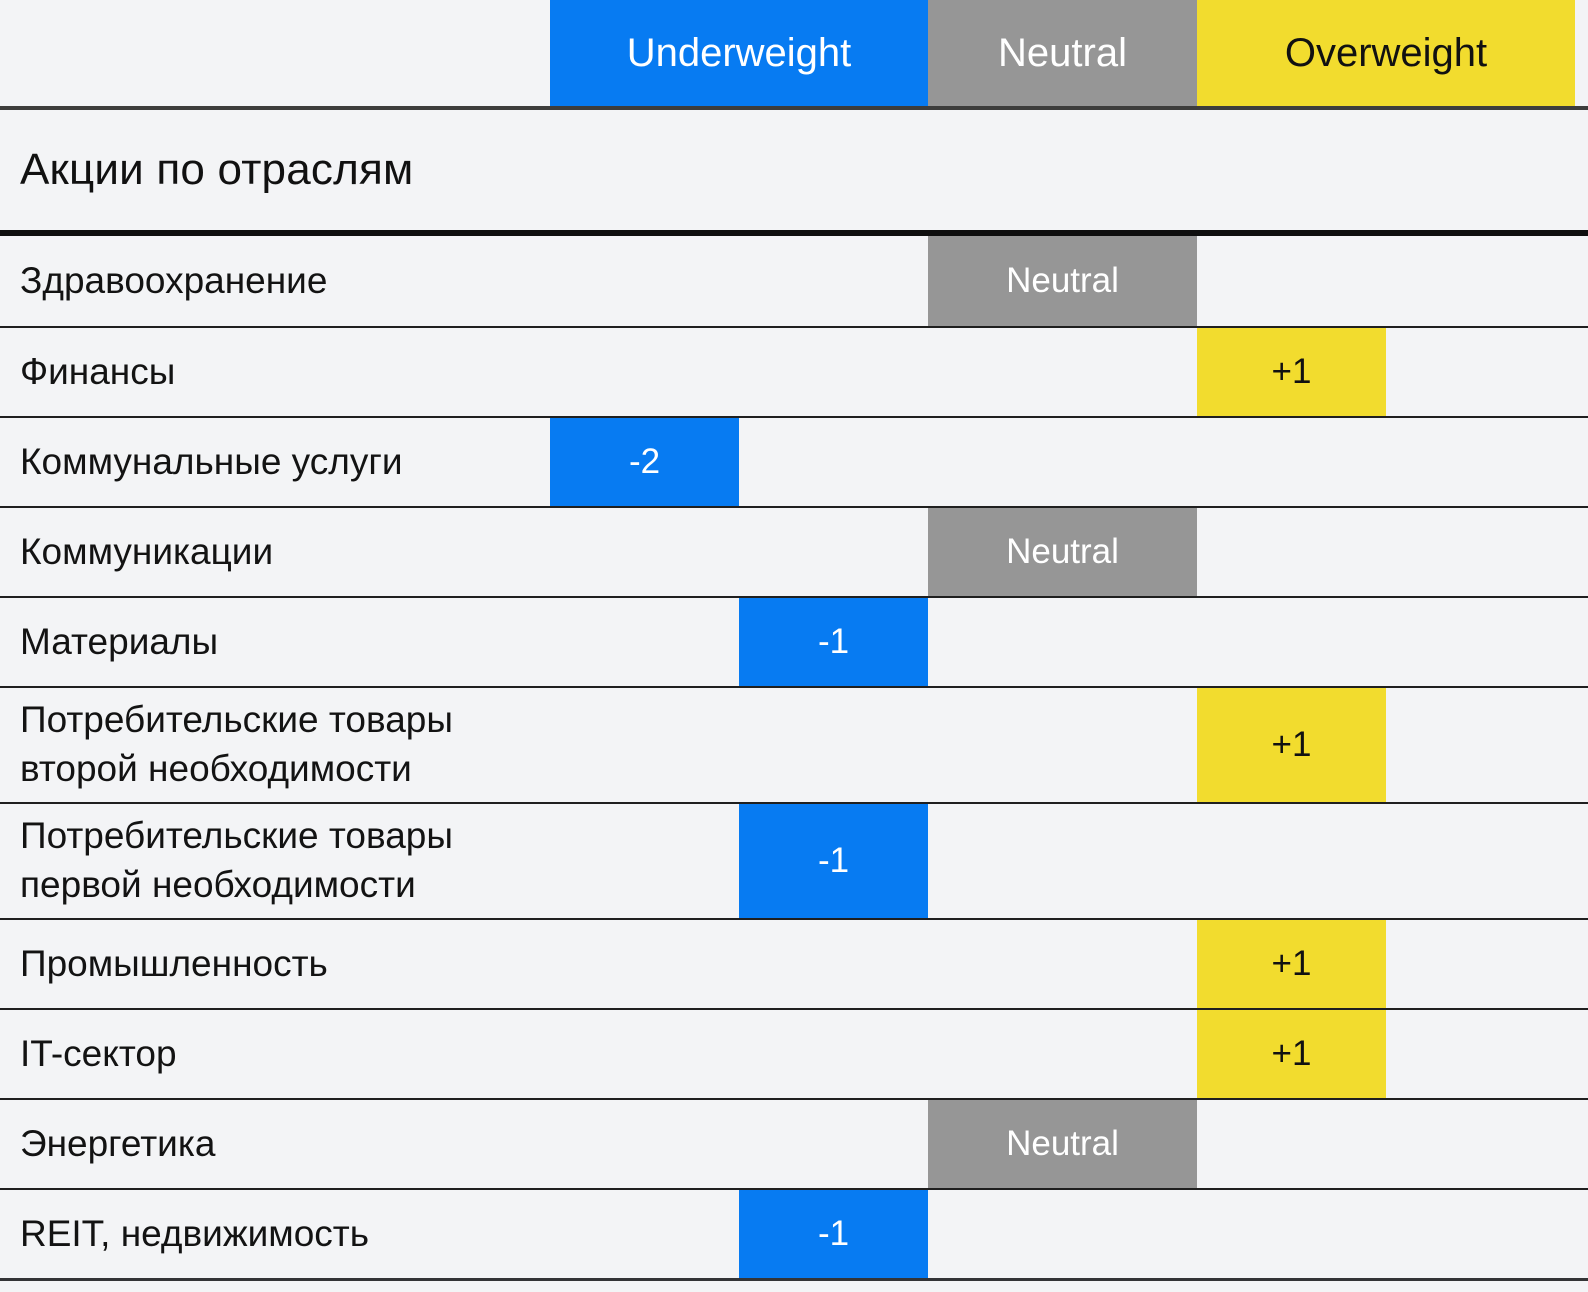 This screenshot has height=1292, width=1588. I want to click on bottom-rule, so click(794, 1279).